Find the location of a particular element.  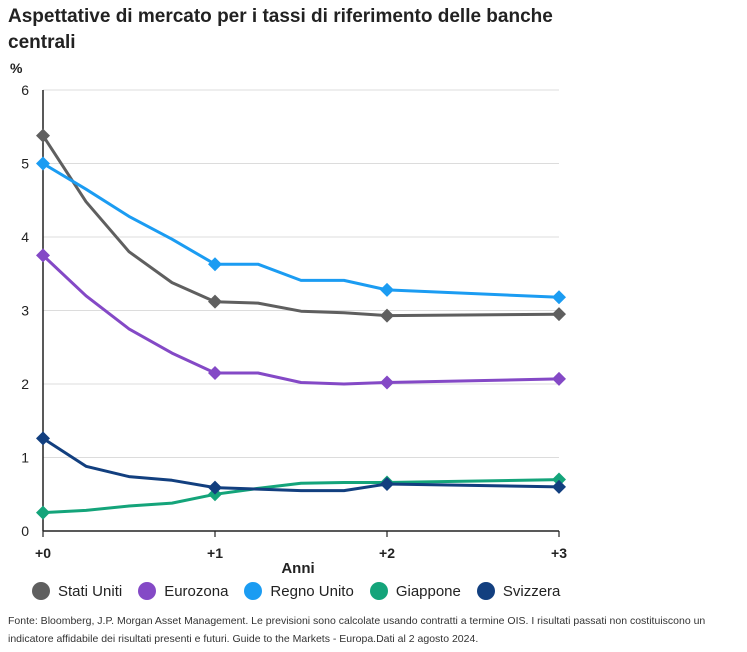

legend-item-stati-uniti: Stati Uniti is located at coordinates (77, 591).